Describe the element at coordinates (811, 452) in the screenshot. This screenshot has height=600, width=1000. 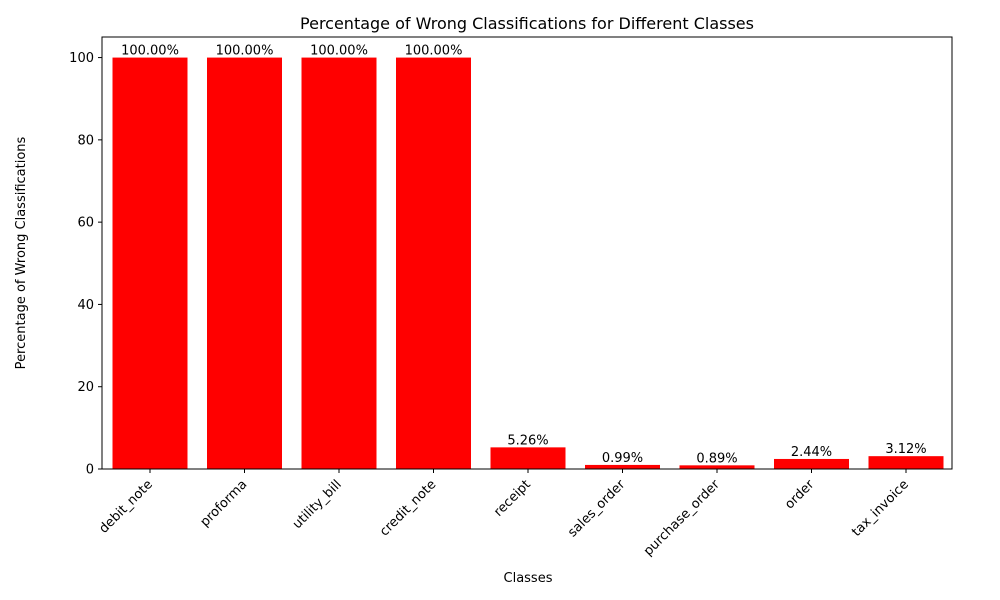
I see `data-label: 2.44%` at that location.